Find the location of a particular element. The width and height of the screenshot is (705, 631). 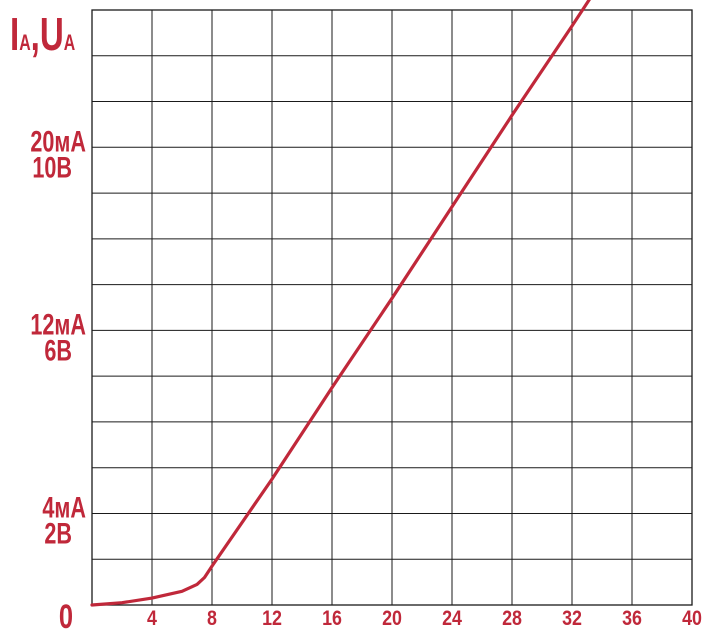

y-tick-label-voltage: 2В is located at coordinates (58, 533).